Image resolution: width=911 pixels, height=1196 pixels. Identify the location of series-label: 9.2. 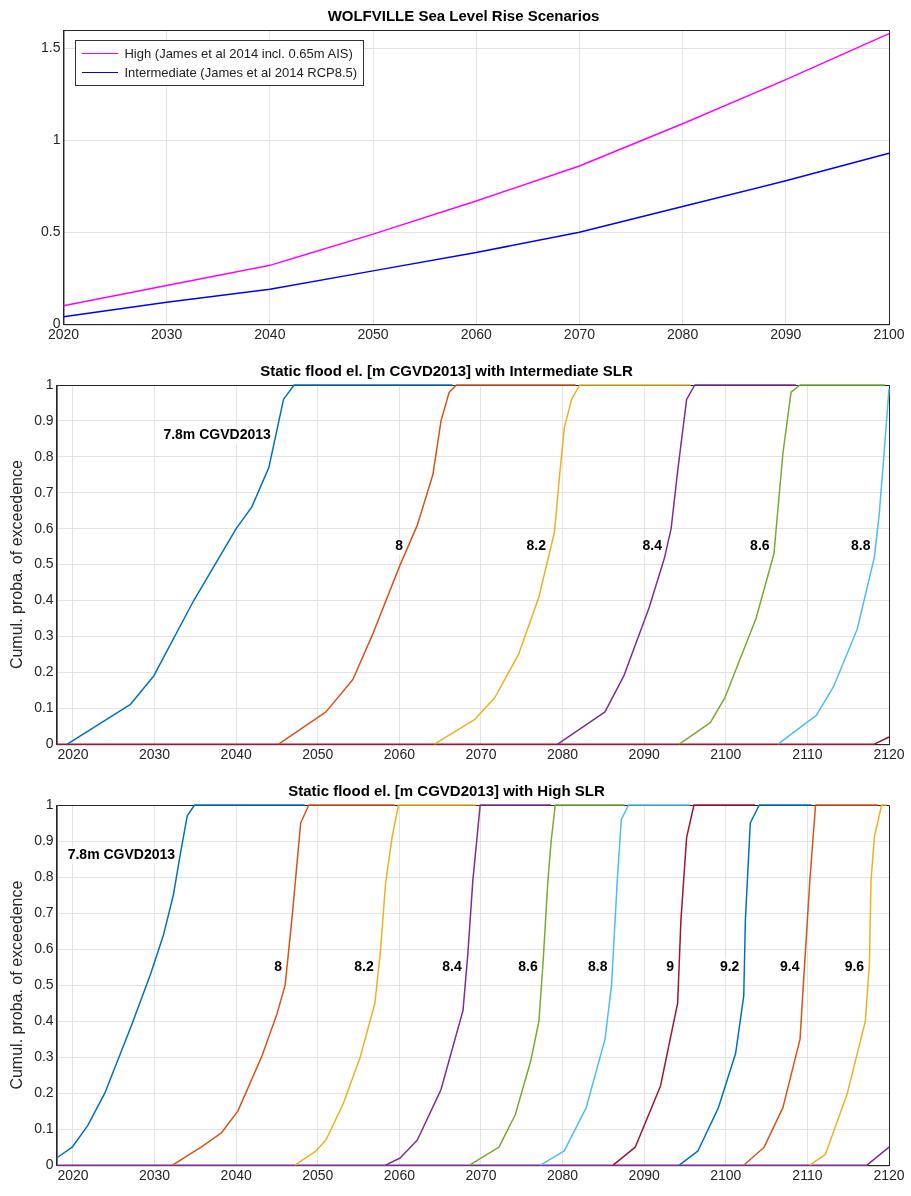
(729, 965).